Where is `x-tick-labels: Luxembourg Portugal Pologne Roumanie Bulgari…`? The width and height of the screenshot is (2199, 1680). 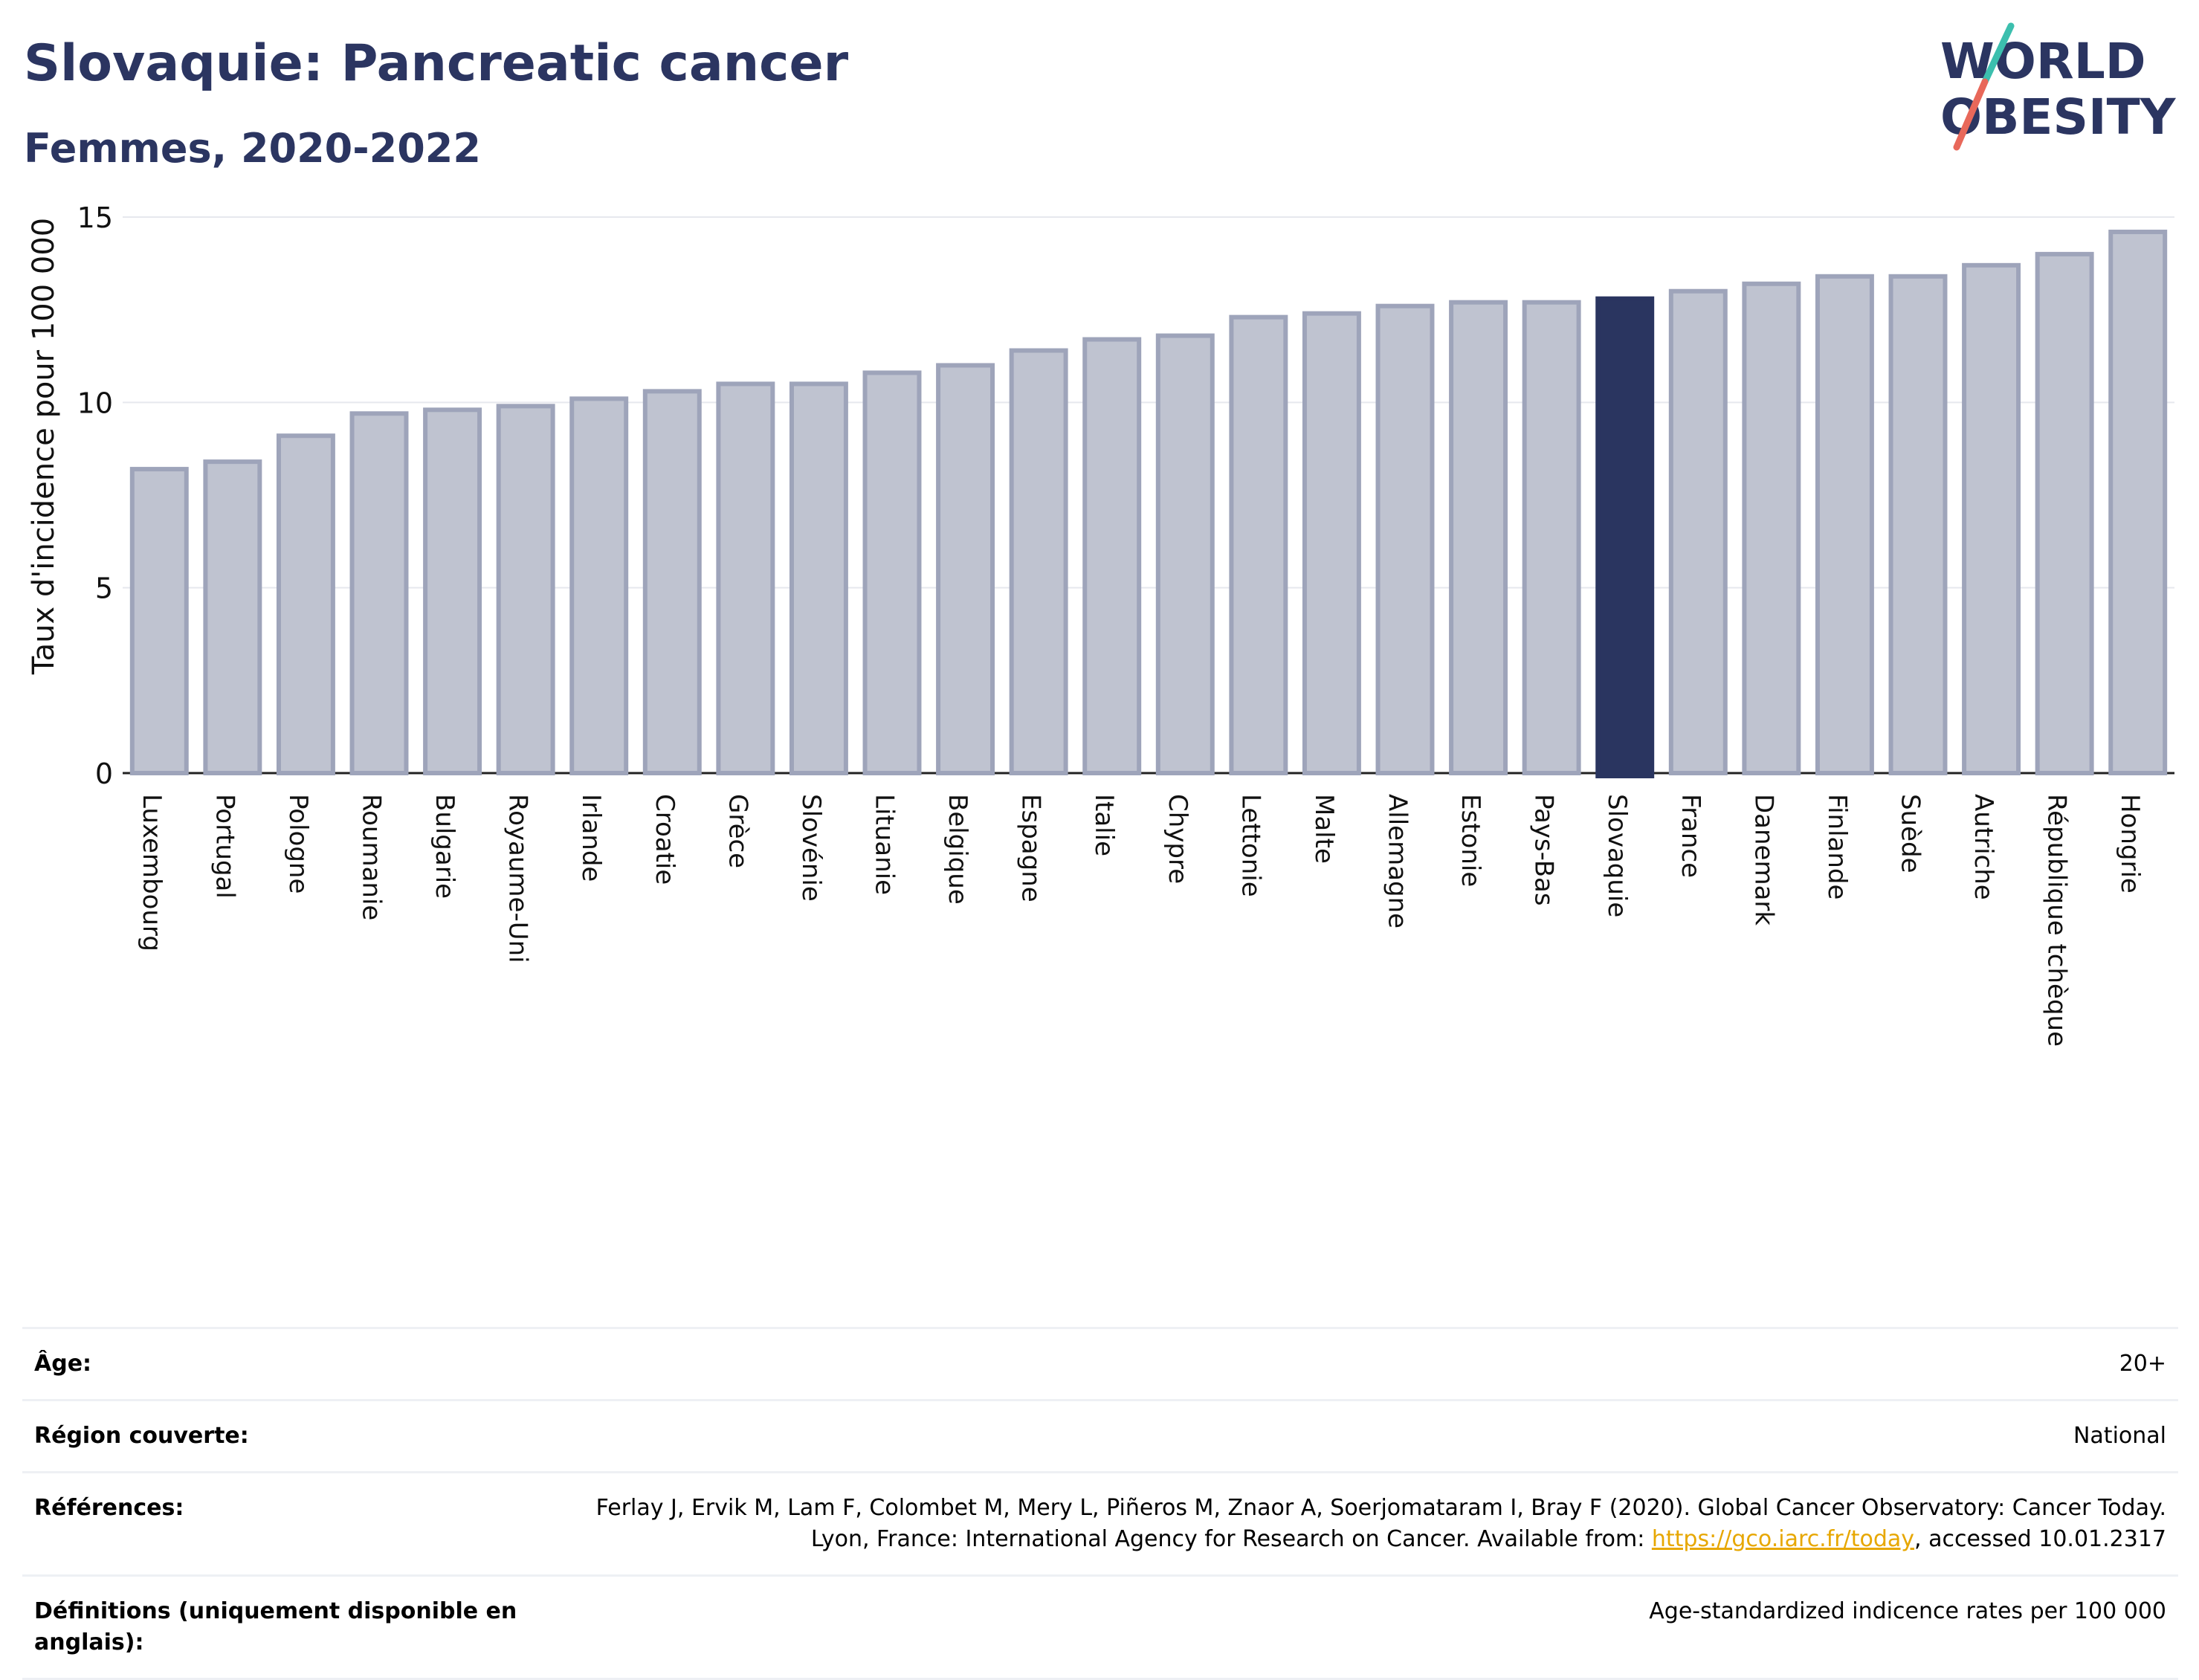
x-tick-labels: Luxembourg Portugal Pologne Roumanie Bulgari… is located at coordinates (1141, 921).